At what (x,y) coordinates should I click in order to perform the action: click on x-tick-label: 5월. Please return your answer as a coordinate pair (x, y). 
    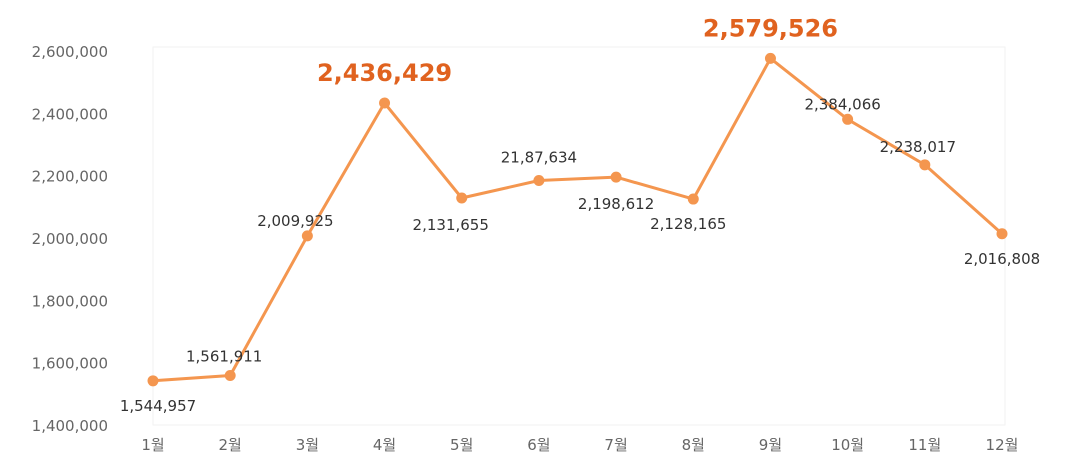
    Looking at the image, I should click on (461, 445).